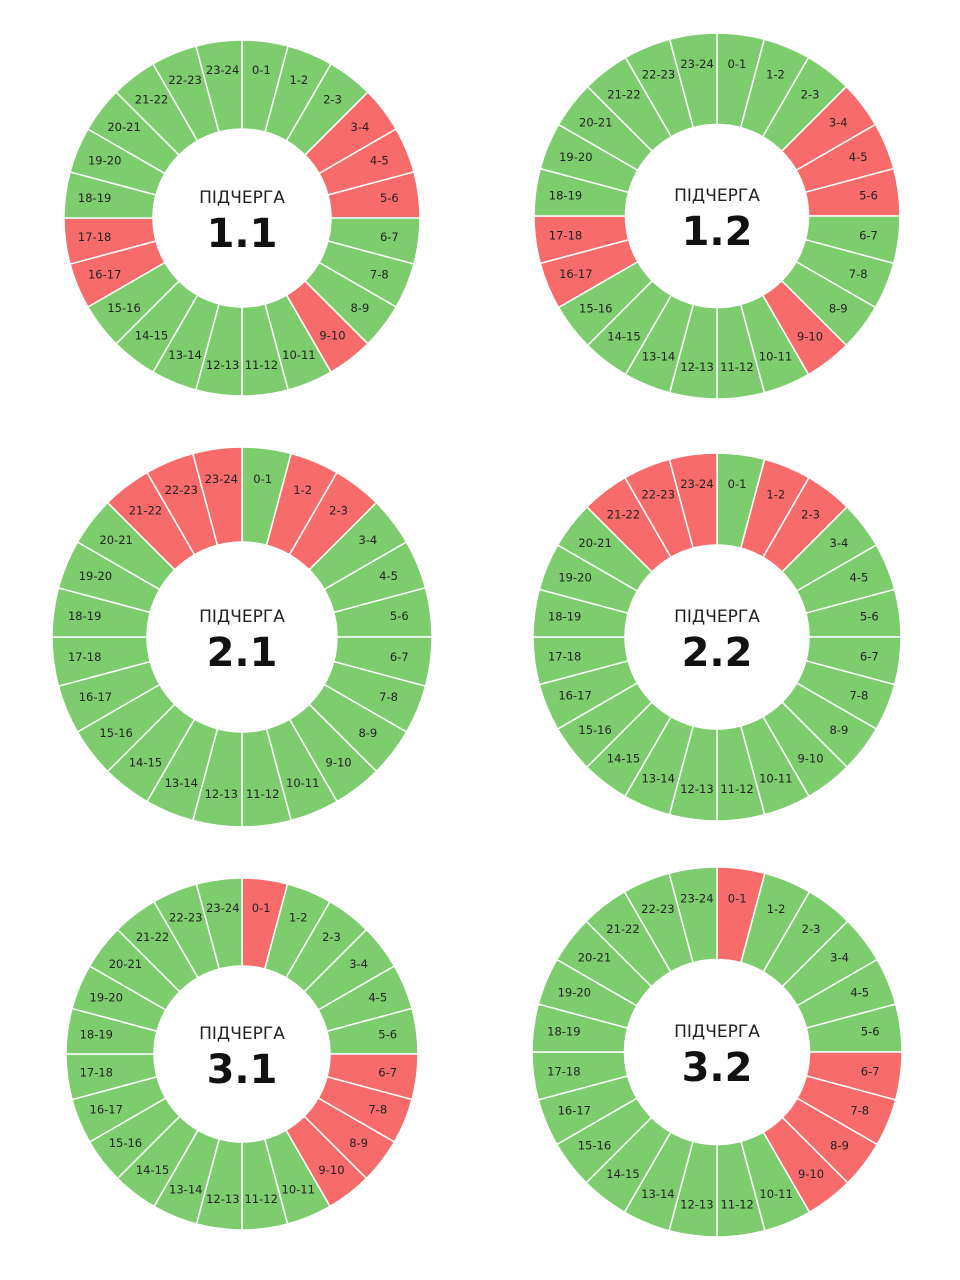 This screenshot has height=1280, width=960. Describe the element at coordinates (242, 234) in the screenshot. I see `chart-title: 1.1` at that location.